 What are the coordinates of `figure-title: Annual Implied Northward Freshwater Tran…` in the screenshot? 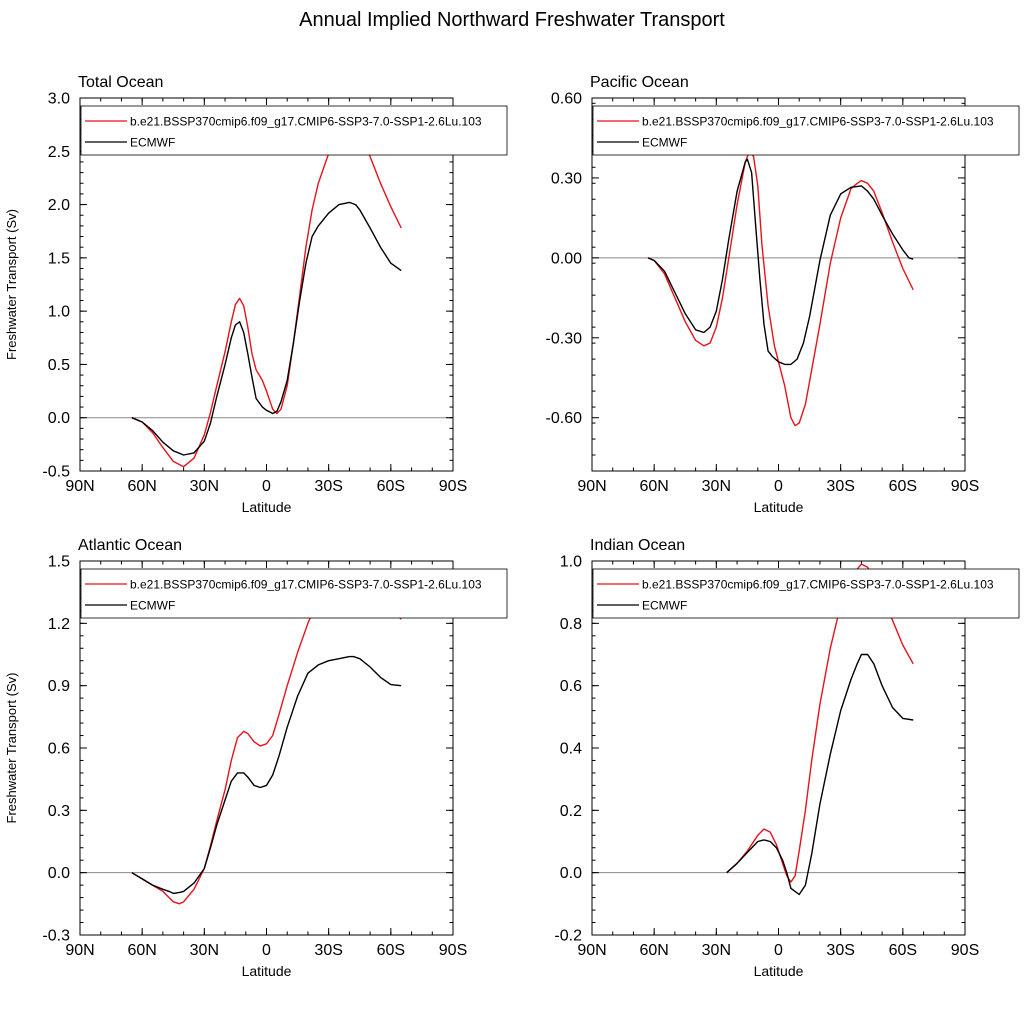 It's located at (512, 20).